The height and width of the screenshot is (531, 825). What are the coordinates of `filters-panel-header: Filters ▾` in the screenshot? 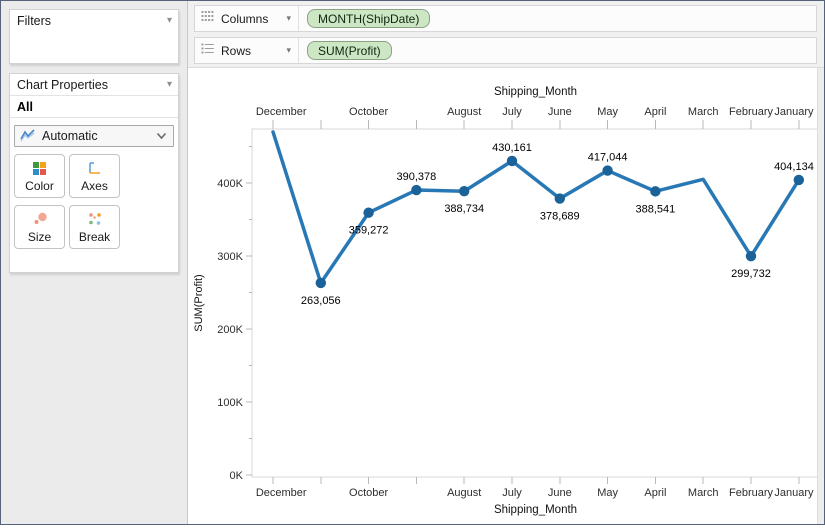 It's located at (94, 21).